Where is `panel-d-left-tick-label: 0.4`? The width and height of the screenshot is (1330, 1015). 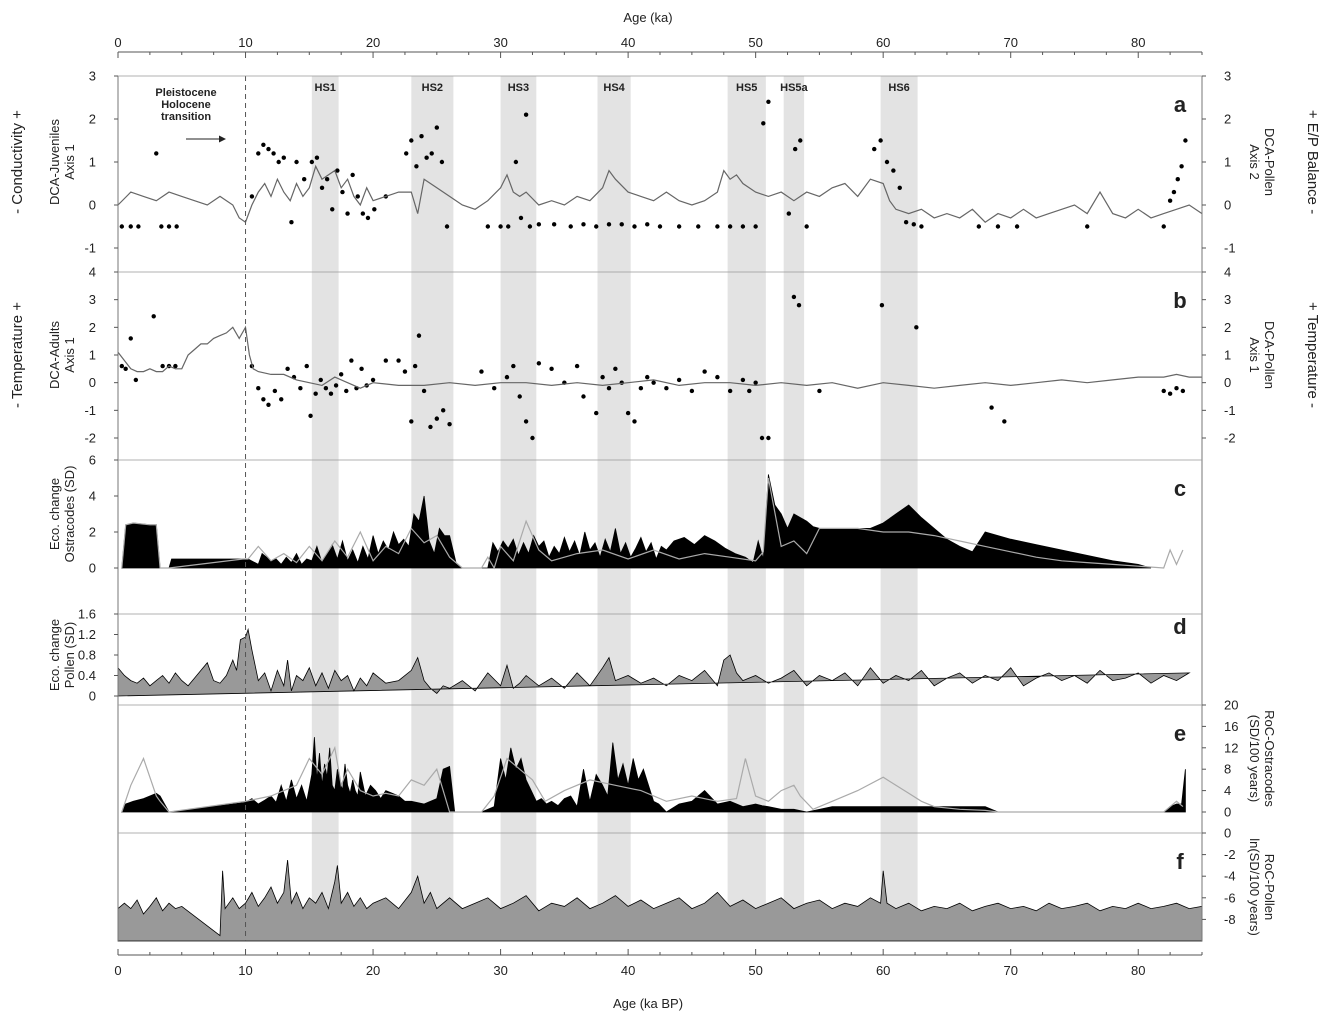 panel-d-left-tick-label: 0.4 is located at coordinates (87, 675).